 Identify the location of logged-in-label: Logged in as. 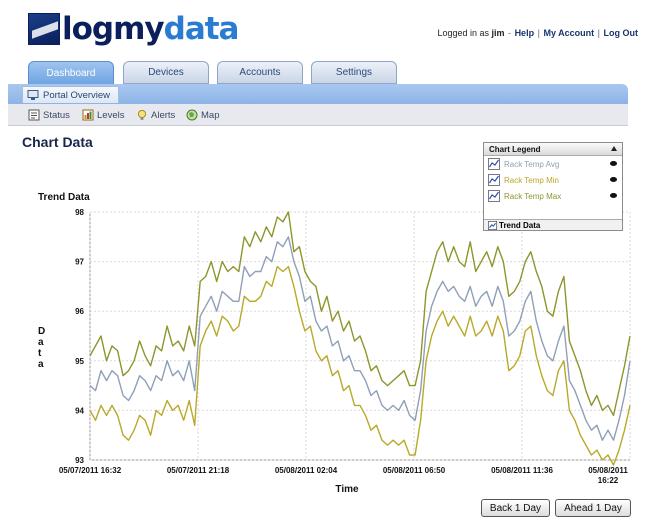
(463, 33).